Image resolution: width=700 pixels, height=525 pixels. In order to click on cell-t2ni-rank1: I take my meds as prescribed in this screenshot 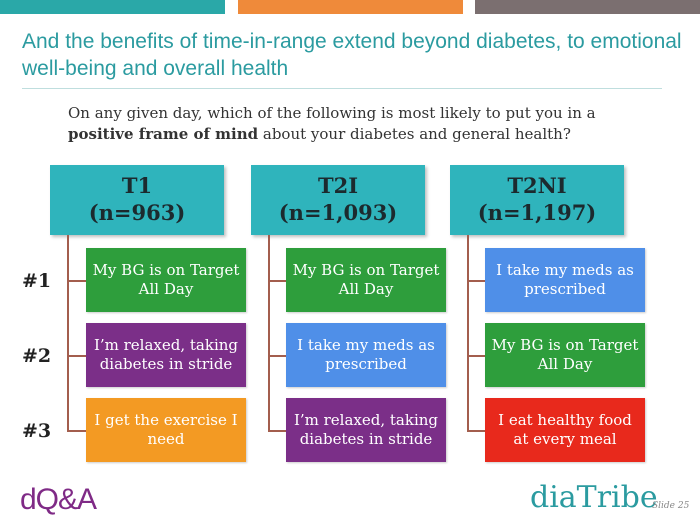, I will do `click(565, 280)`.